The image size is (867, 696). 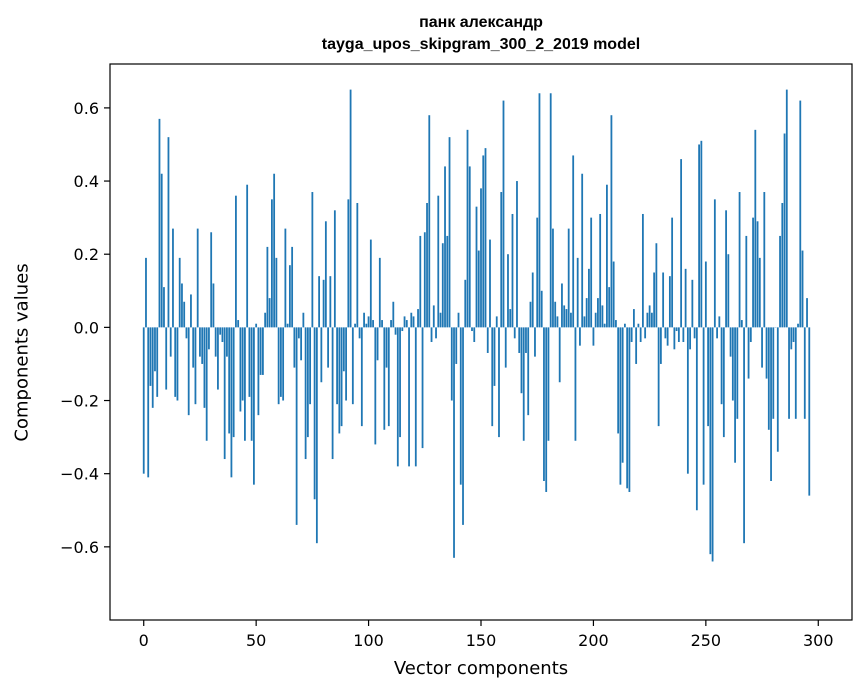 What do you see at coordinates (79, 401) in the screenshot?
I see `y-tick-label: −0.2` at bounding box center [79, 401].